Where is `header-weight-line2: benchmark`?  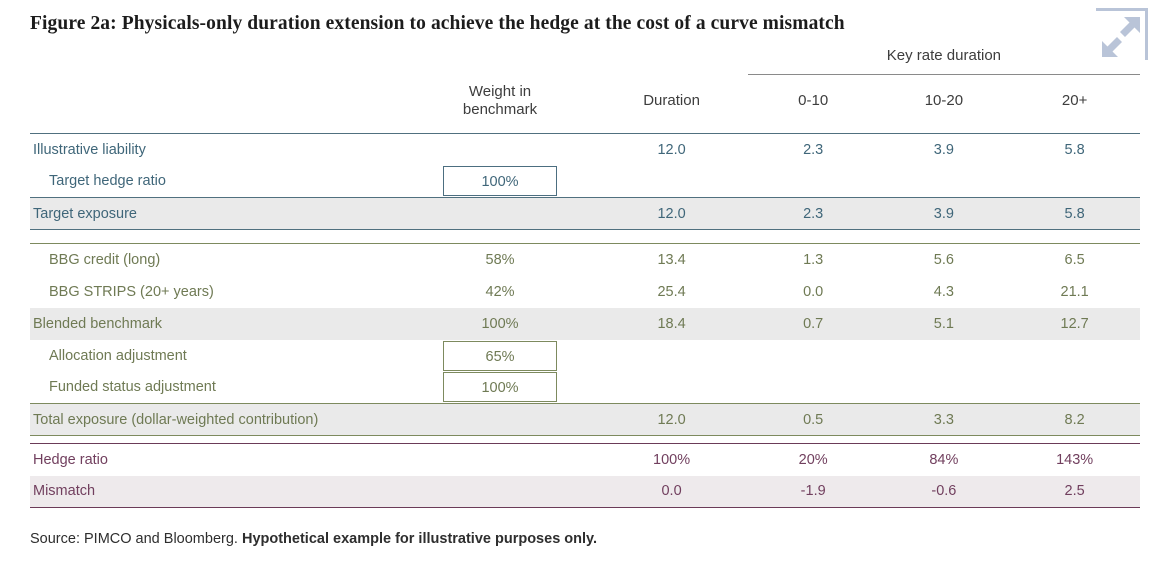
header-weight-line2: benchmark is located at coordinates (500, 109).